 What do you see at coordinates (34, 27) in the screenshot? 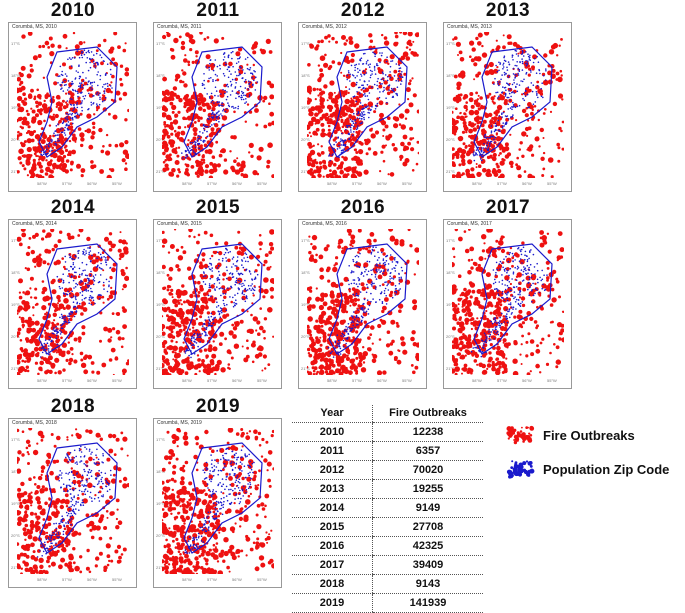
I see `map-subtitle: Corumbá, MS, 2010` at bounding box center [34, 27].